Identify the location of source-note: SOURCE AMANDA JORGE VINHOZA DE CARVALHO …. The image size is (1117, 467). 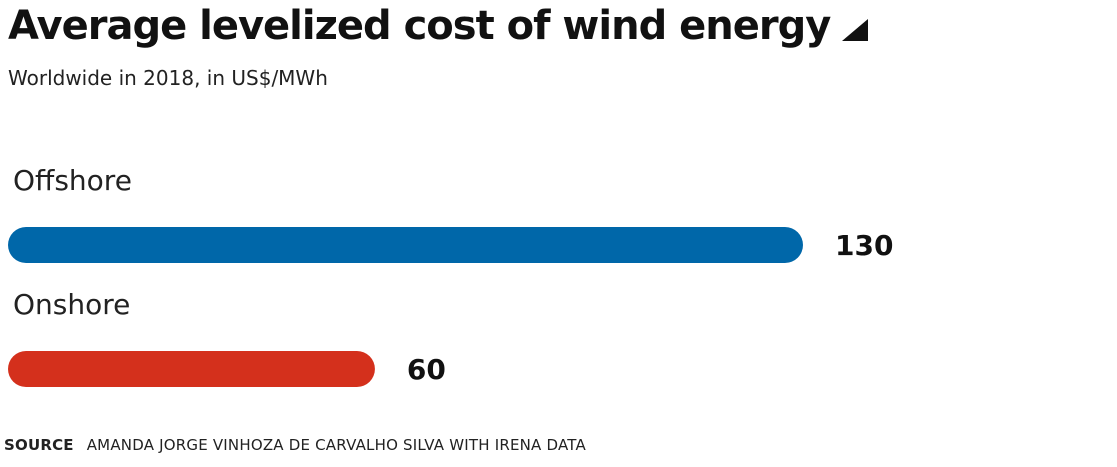
(295, 445).